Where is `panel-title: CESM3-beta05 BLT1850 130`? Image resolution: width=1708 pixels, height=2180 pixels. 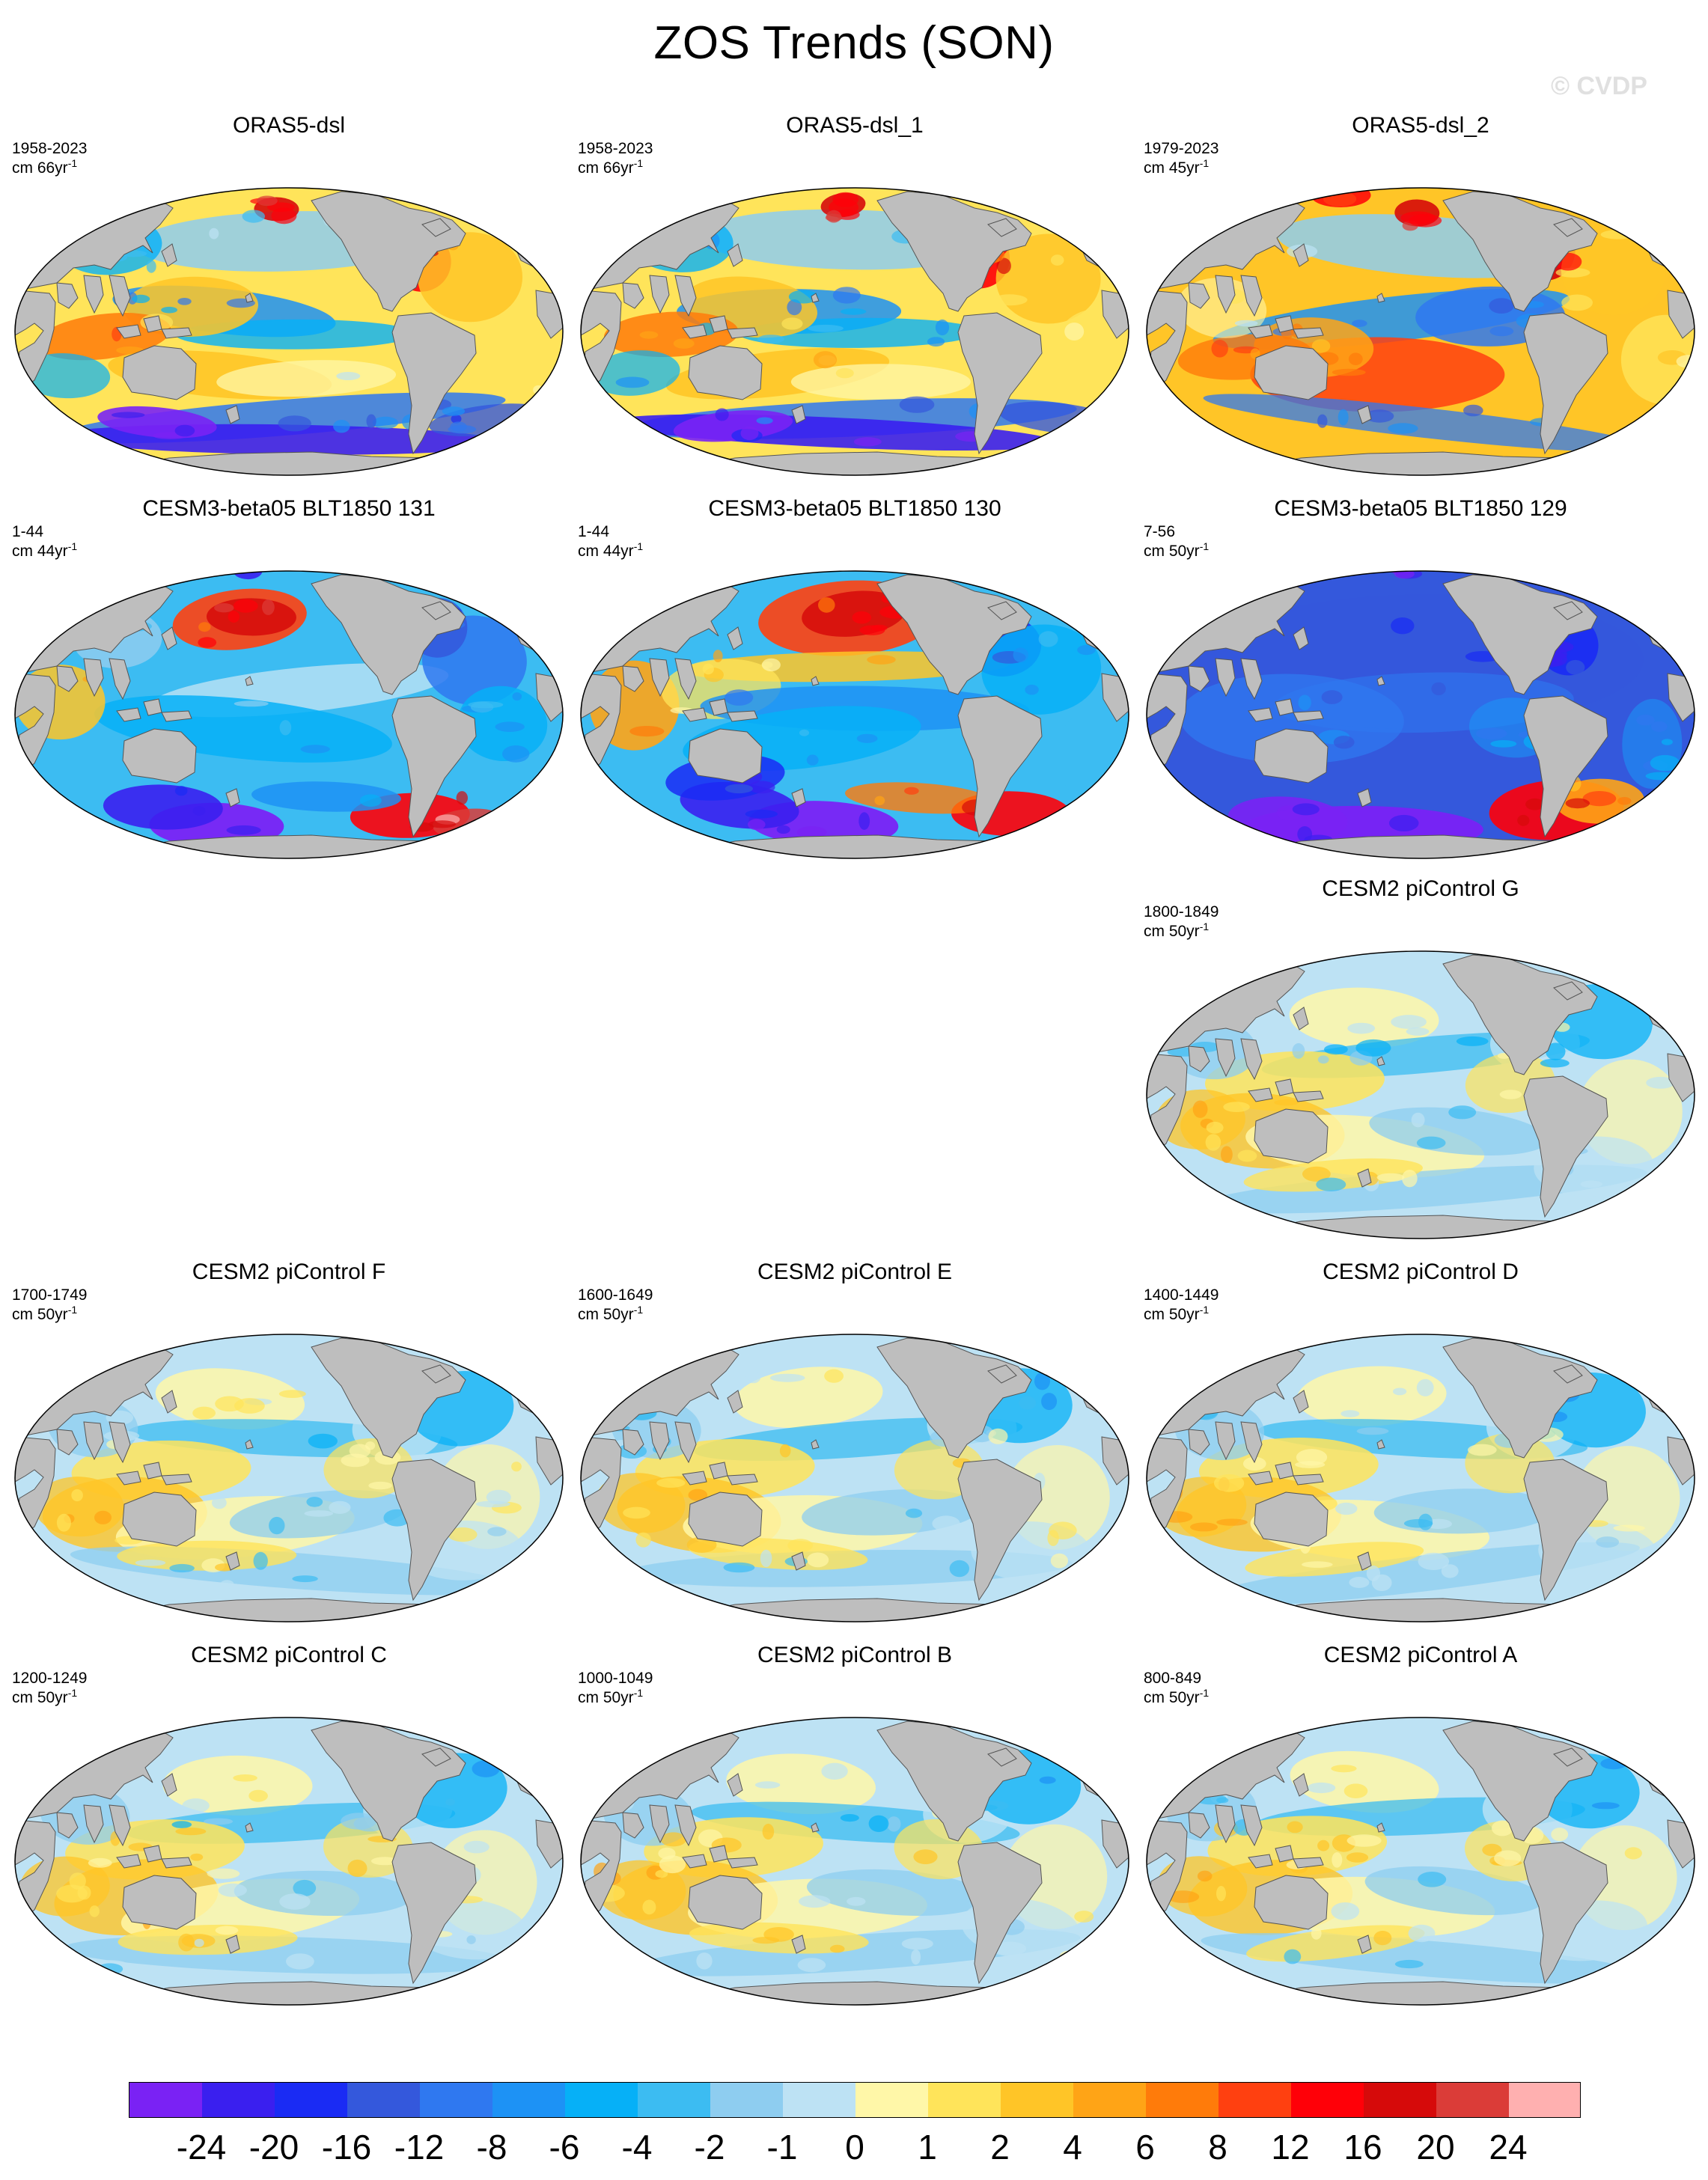
panel-title: CESM3-beta05 BLT1850 130 is located at coordinates (854, 508).